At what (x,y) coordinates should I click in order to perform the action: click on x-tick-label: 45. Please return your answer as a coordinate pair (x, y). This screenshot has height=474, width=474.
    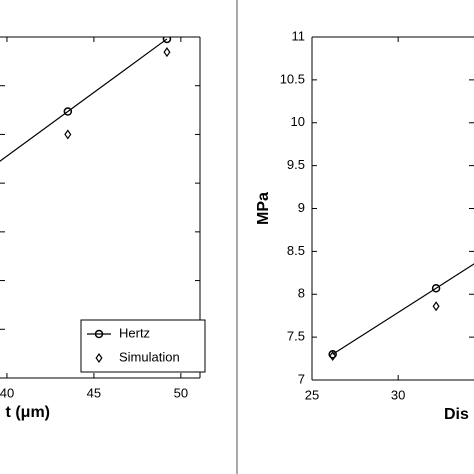
    Looking at the image, I should click on (94, 392).